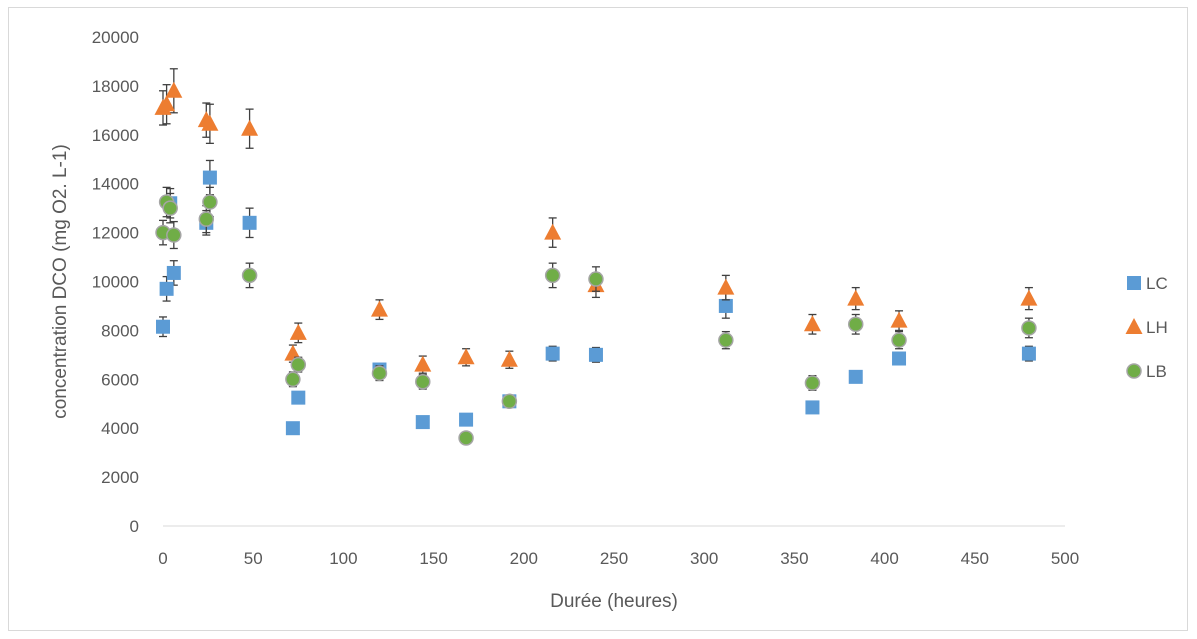  I want to click on legend-marker-LH, so click(1134, 326).